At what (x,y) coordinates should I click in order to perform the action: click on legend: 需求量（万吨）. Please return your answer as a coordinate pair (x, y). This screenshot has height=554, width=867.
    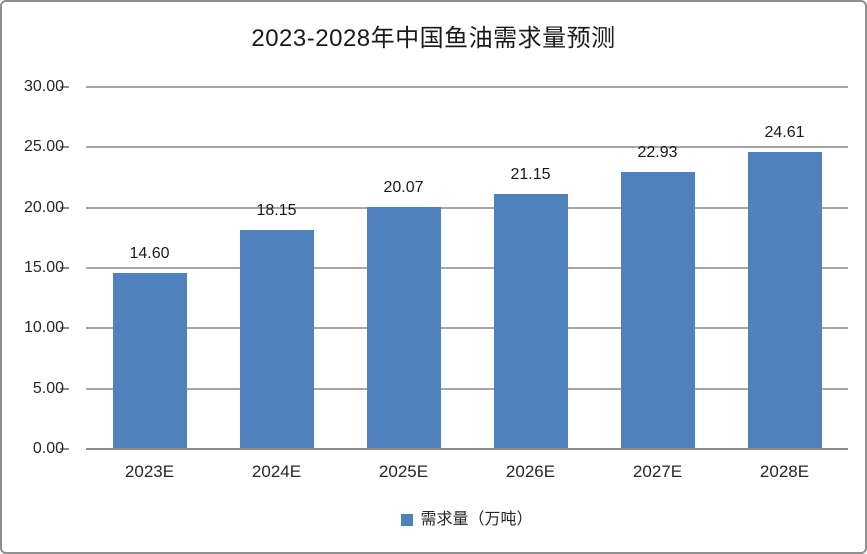
    Looking at the image, I should click on (467, 520).